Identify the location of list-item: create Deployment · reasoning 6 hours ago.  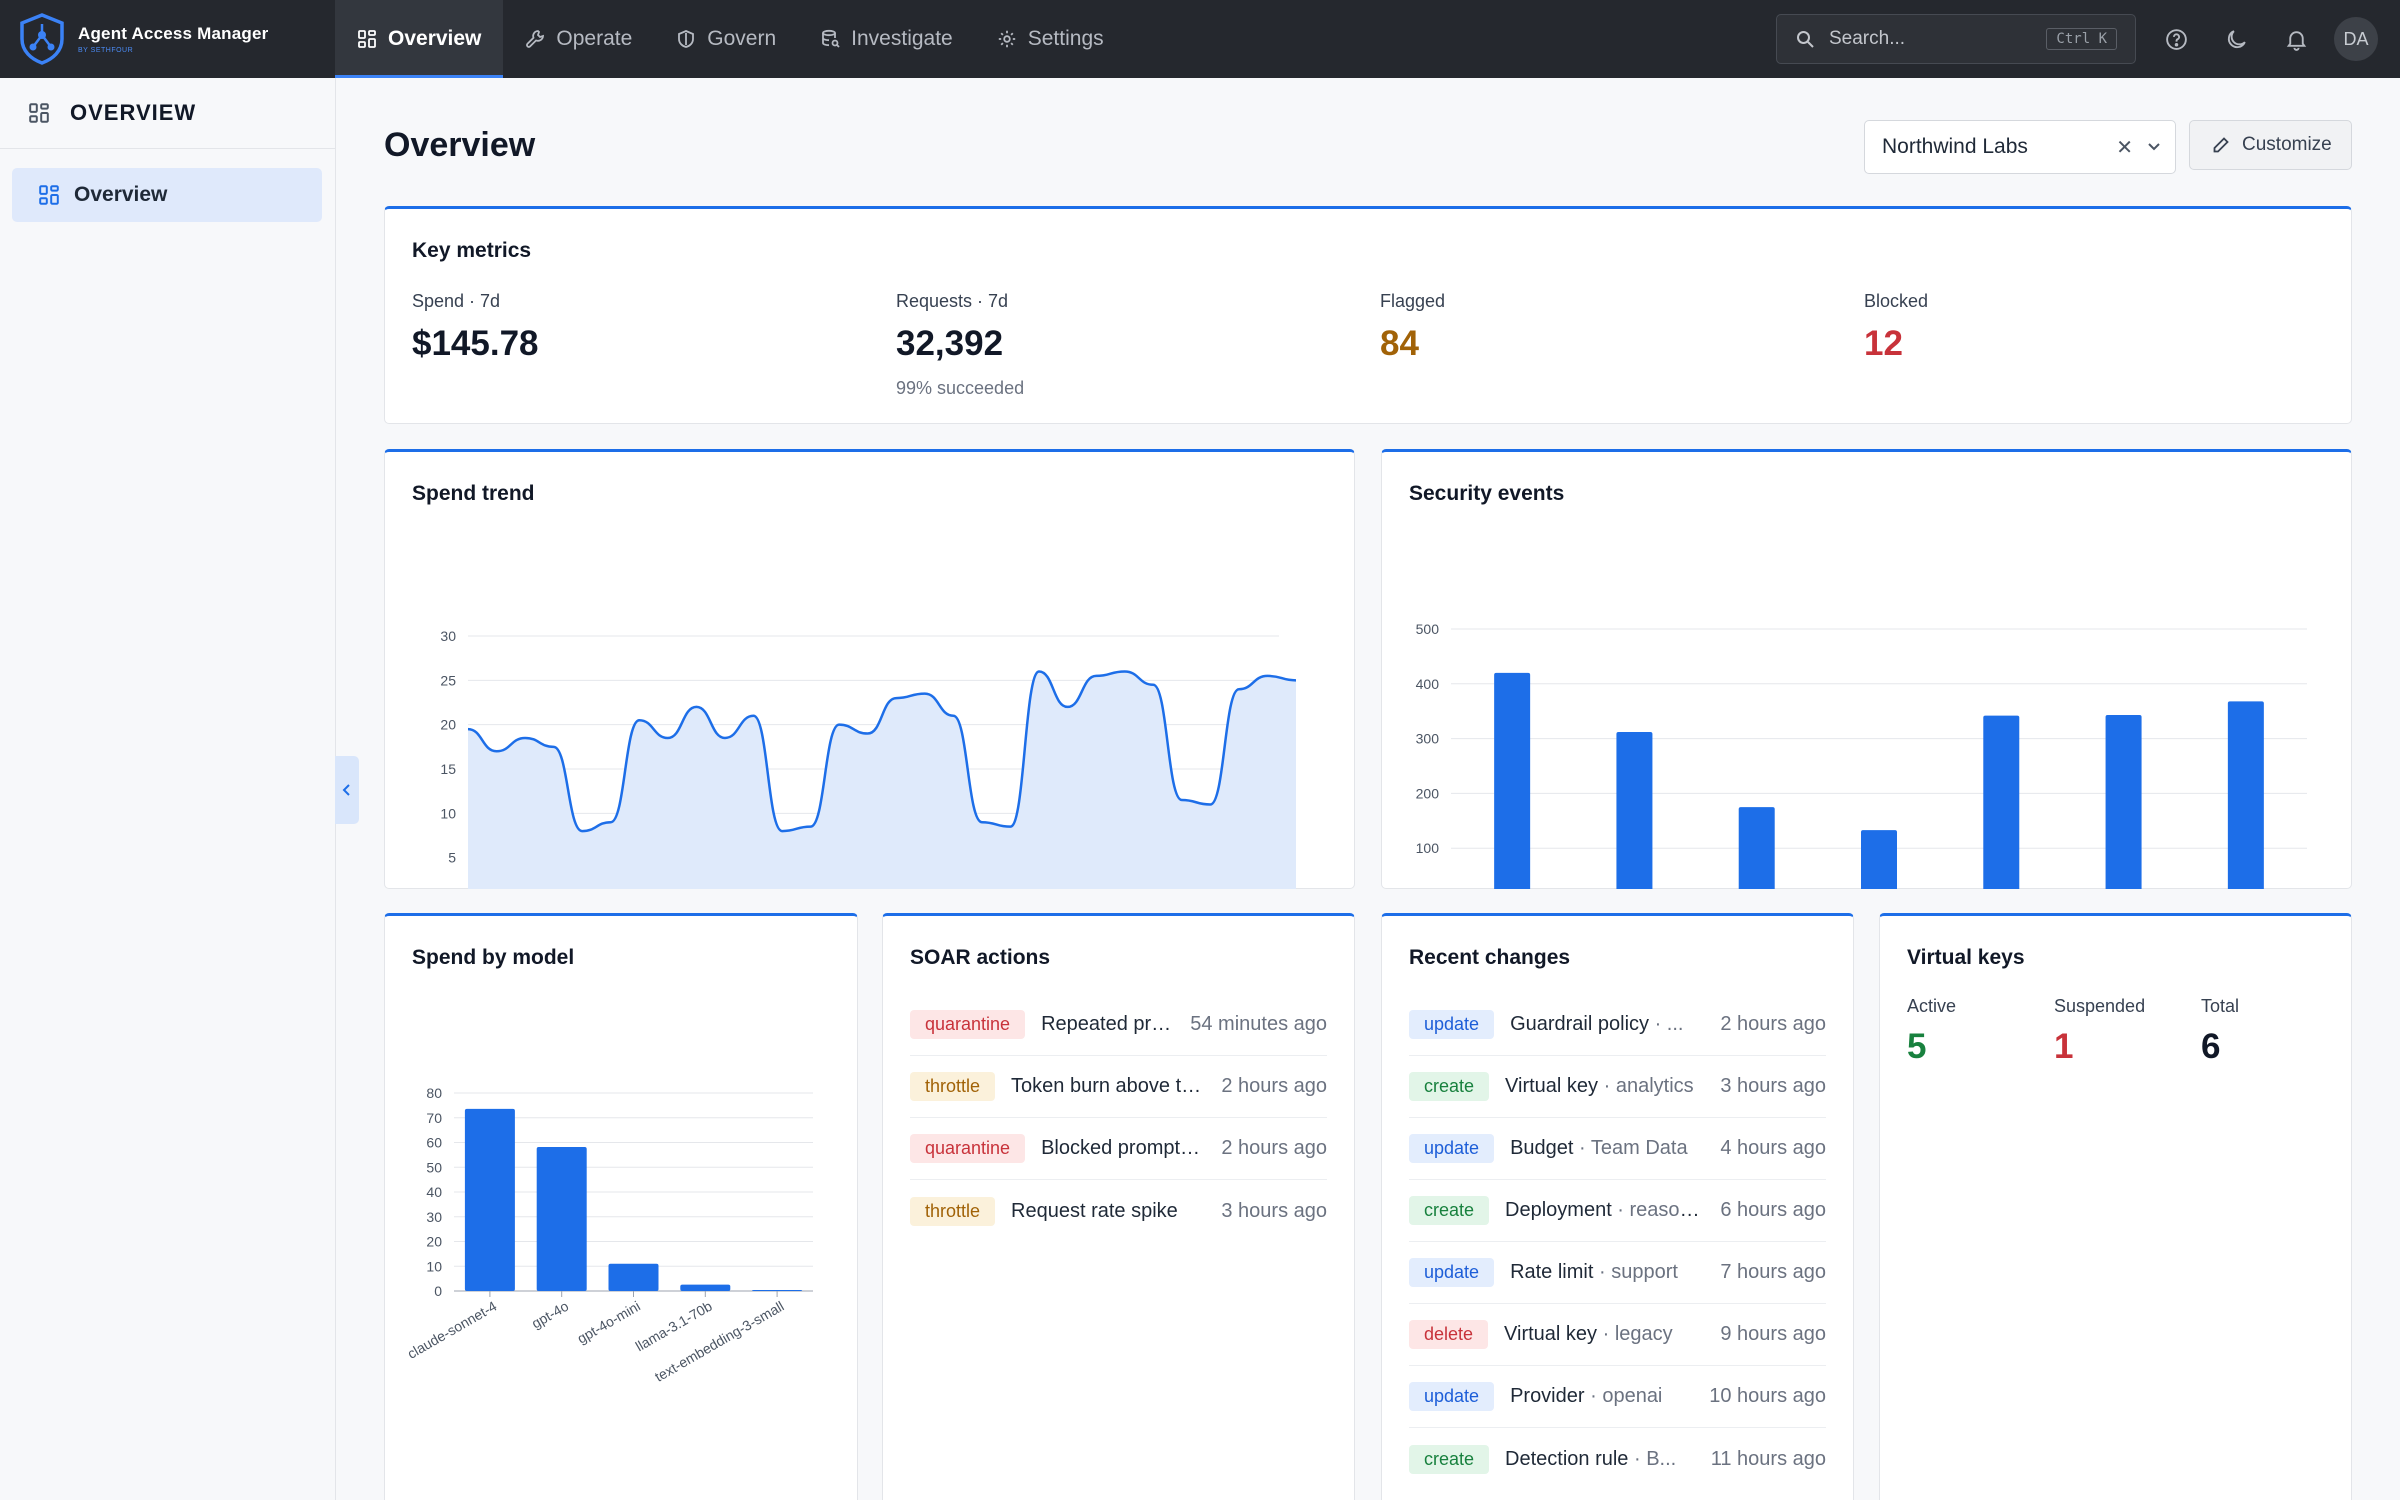
(1617, 1211).